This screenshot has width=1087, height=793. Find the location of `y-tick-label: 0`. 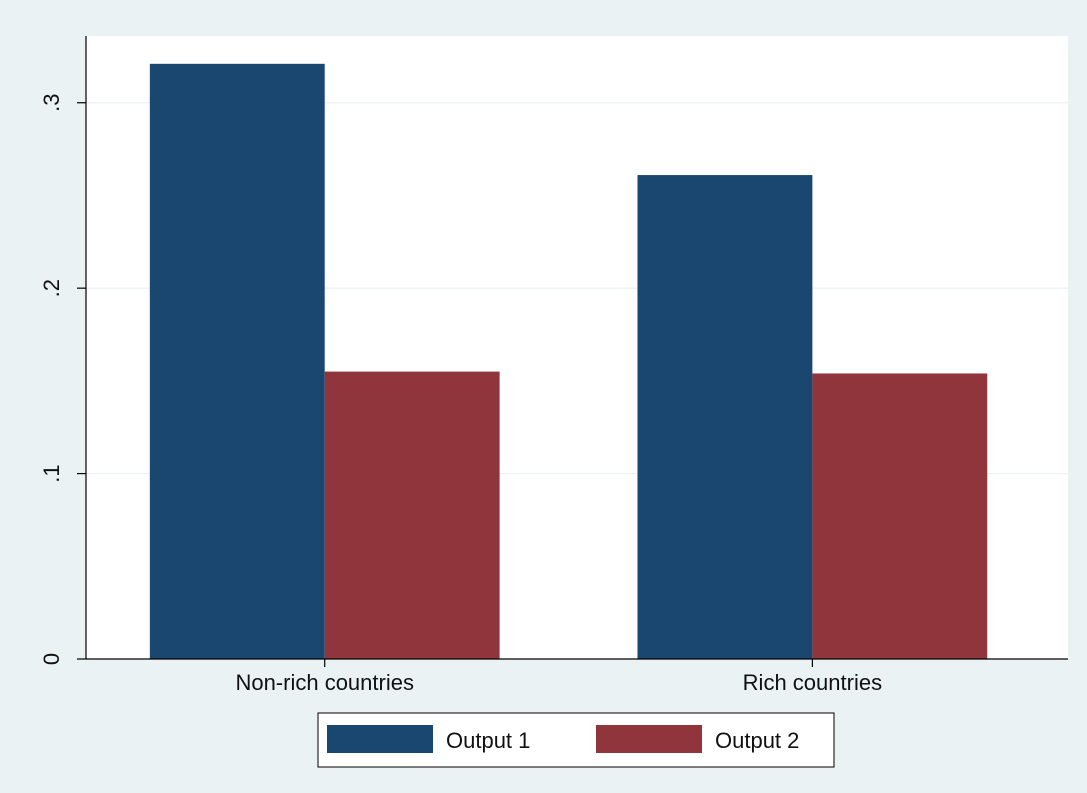

y-tick-label: 0 is located at coordinates (51, 659).